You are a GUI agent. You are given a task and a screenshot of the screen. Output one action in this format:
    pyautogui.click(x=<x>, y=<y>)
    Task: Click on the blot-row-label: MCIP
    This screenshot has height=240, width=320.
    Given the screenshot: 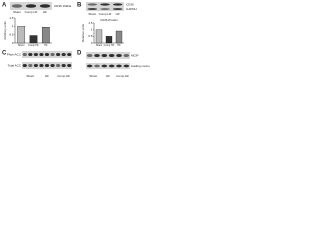 What is the action you would take?
    pyautogui.click(x=135, y=55)
    